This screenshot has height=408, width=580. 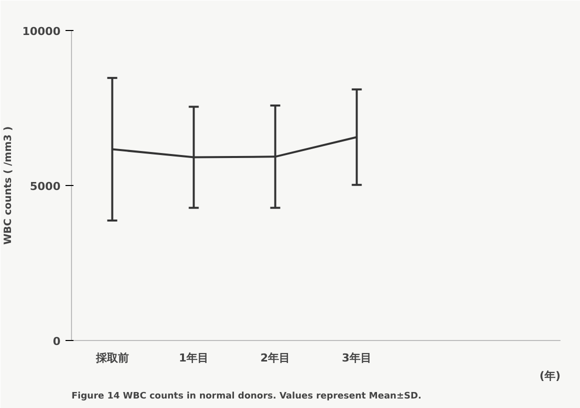 What do you see at coordinates (357, 358) in the screenshot?
I see `x-tick-label: 3年目` at bounding box center [357, 358].